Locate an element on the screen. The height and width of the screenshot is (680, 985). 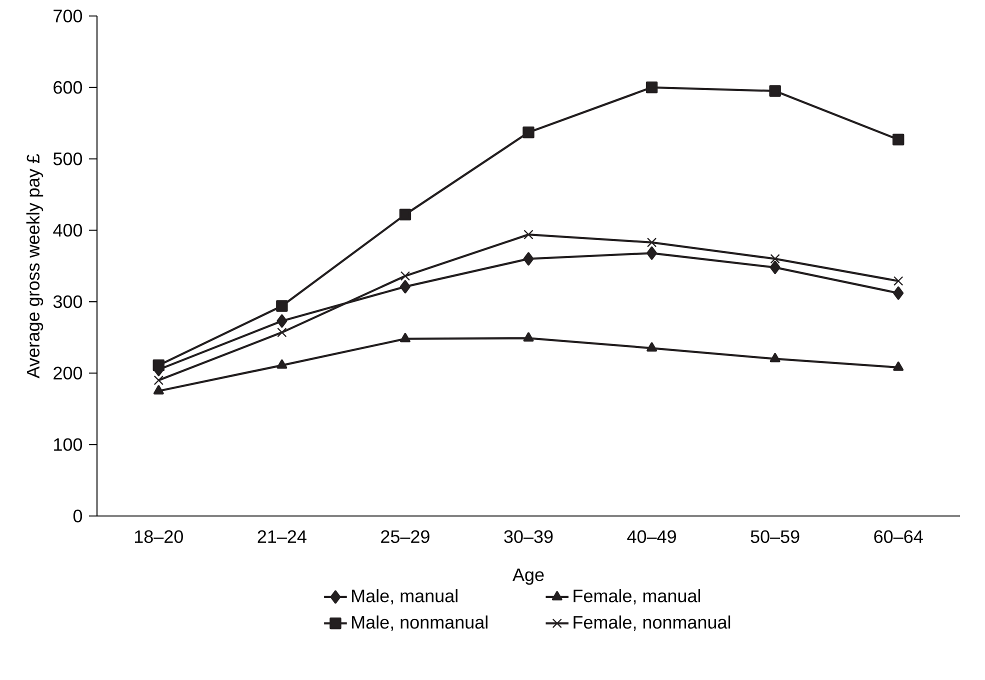
x-tick-label: 21–24 is located at coordinates (282, 536).